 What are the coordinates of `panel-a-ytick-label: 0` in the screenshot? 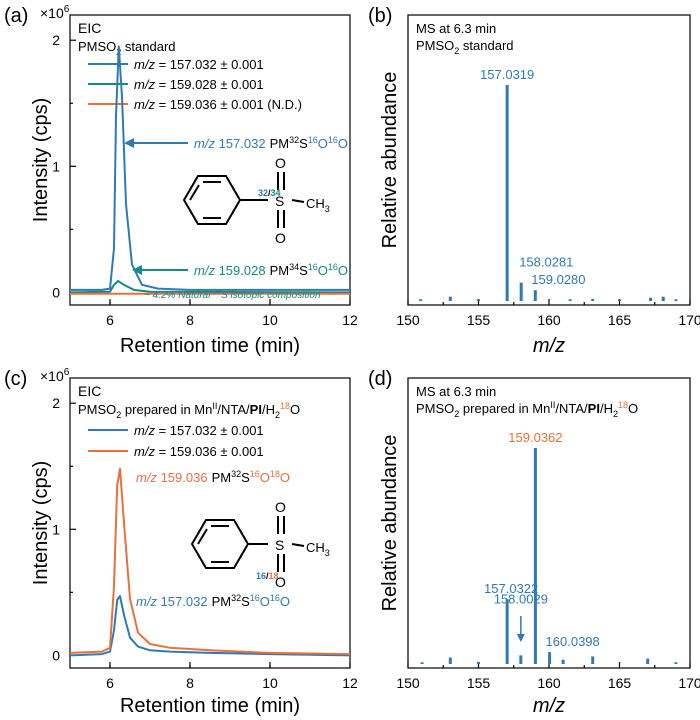 It's located at (56, 292).